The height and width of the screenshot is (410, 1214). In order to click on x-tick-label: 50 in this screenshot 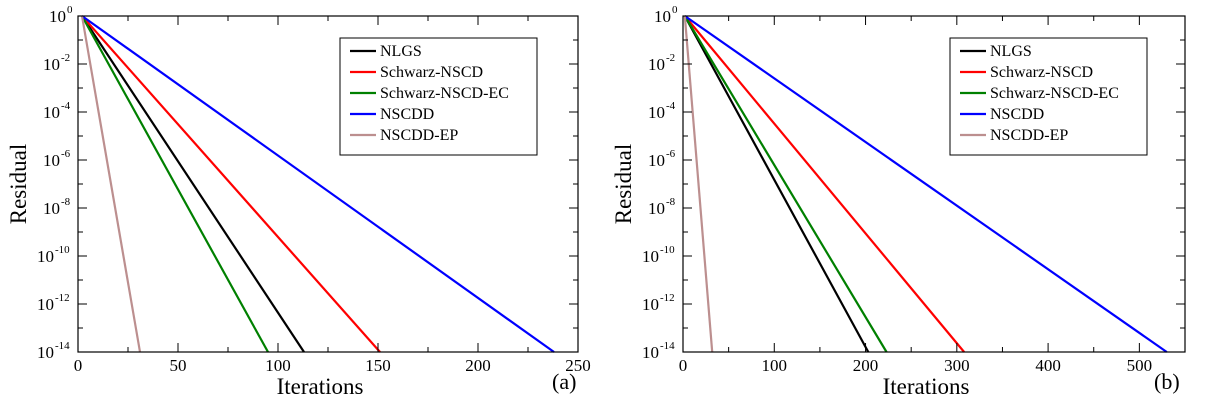, I will do `click(178, 365)`.